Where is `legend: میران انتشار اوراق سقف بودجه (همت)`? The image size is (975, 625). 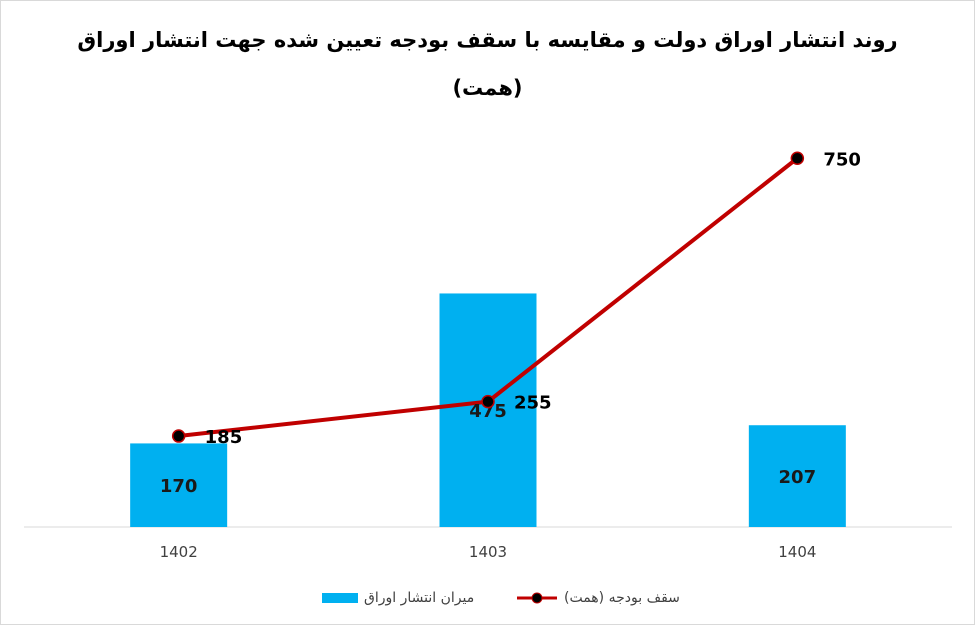
legend: میران انتشار اوراق سقف بودجه (همت) is located at coordinates (487, 598).